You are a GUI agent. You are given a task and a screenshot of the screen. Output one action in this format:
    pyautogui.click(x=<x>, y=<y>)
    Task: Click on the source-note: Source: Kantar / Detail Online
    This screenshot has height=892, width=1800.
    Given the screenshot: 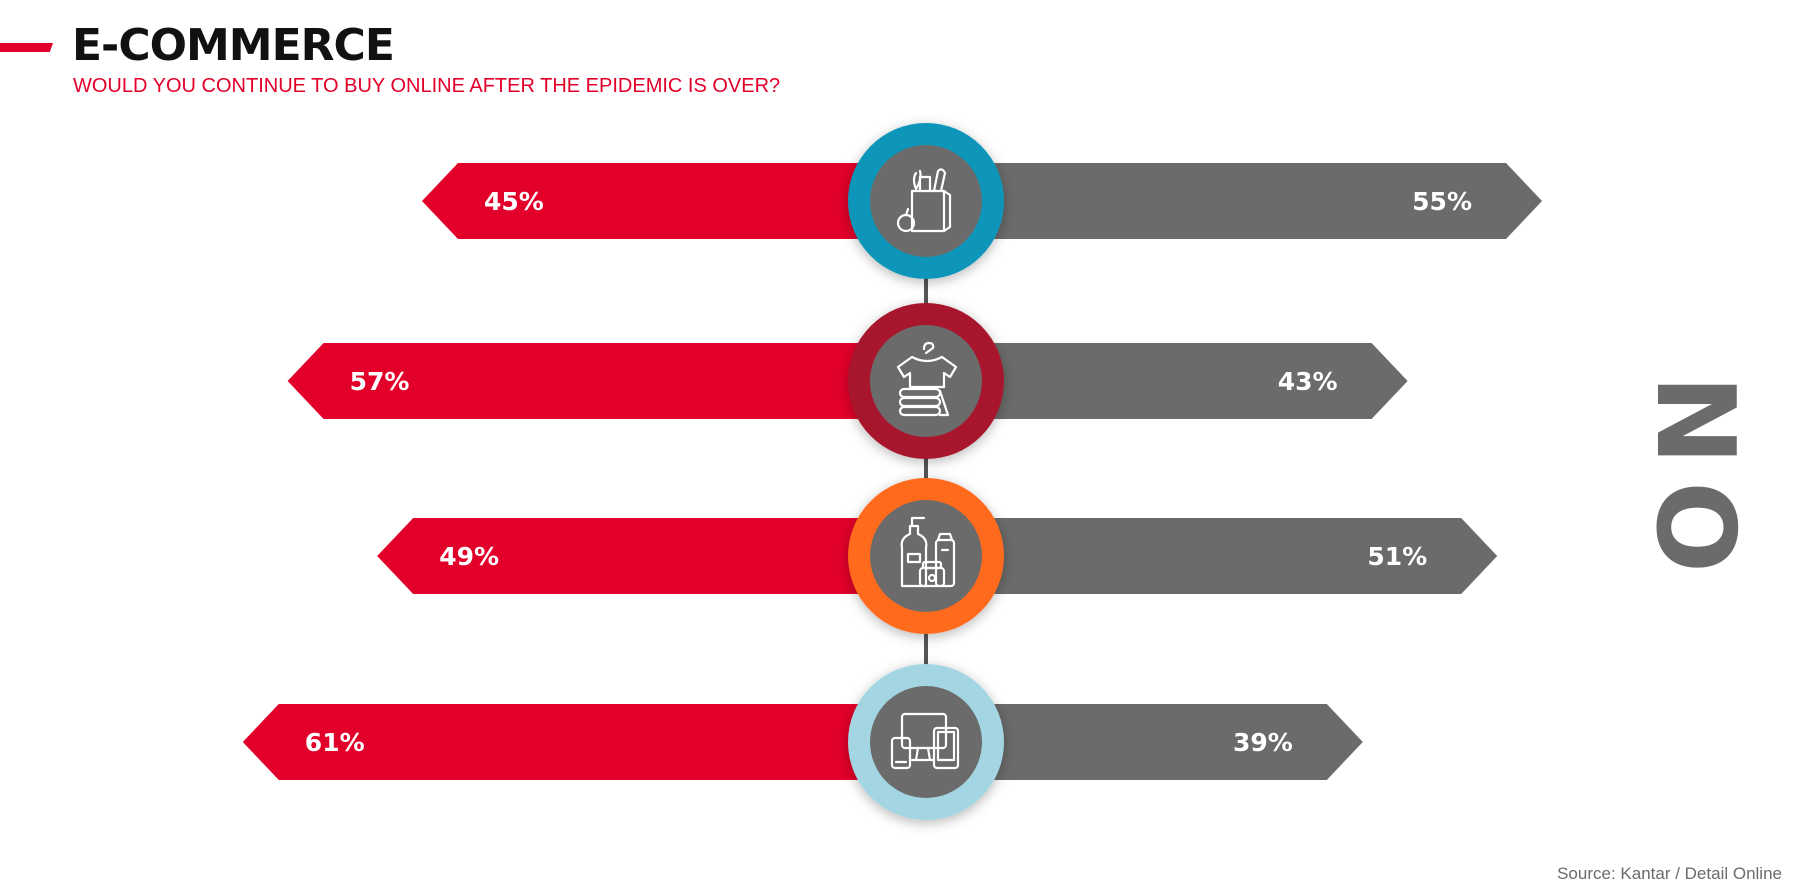 What is the action you would take?
    pyautogui.click(x=1669, y=873)
    